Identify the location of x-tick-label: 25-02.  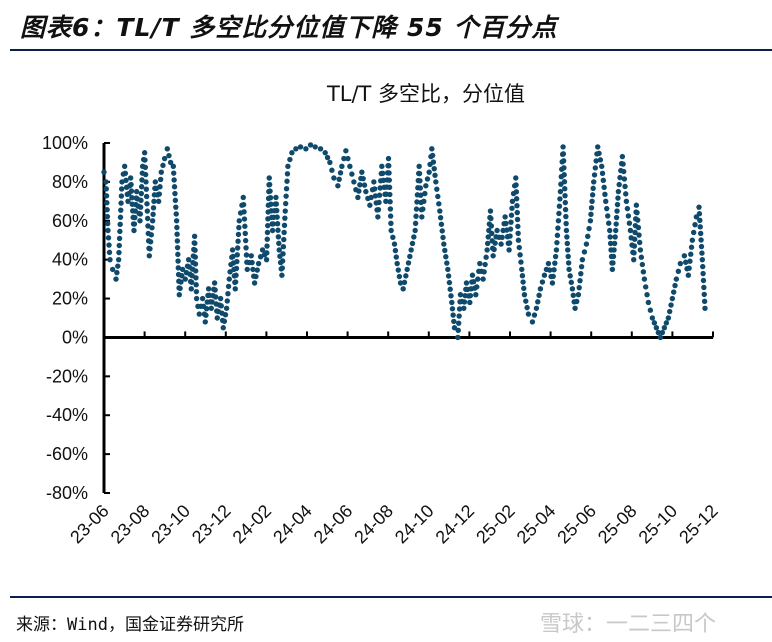
(495, 524).